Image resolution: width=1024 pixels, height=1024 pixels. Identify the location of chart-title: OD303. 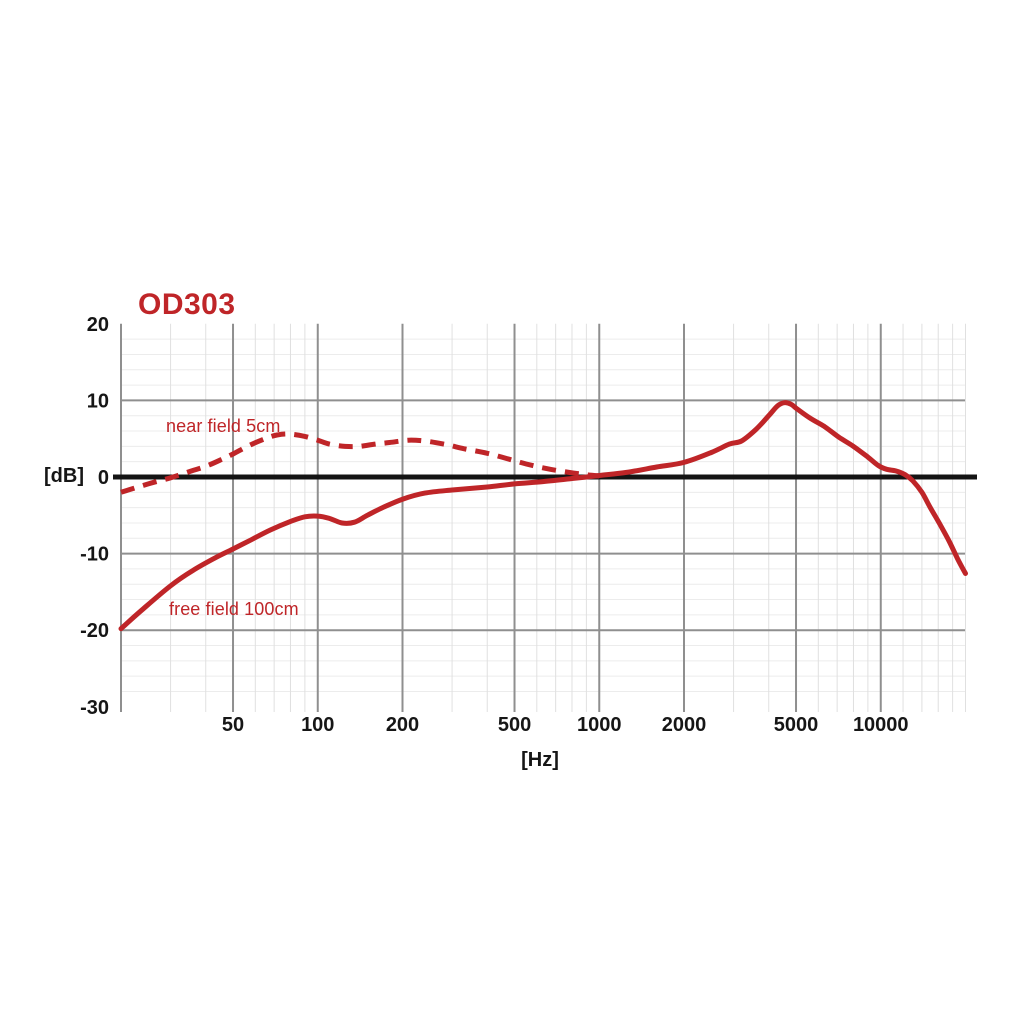
(187, 304).